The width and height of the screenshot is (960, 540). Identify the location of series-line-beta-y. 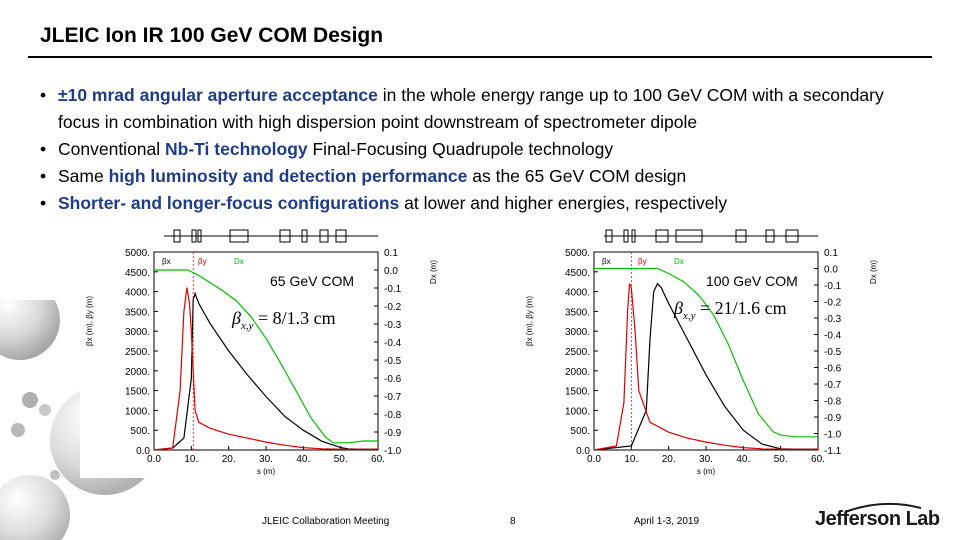
(265, 369).